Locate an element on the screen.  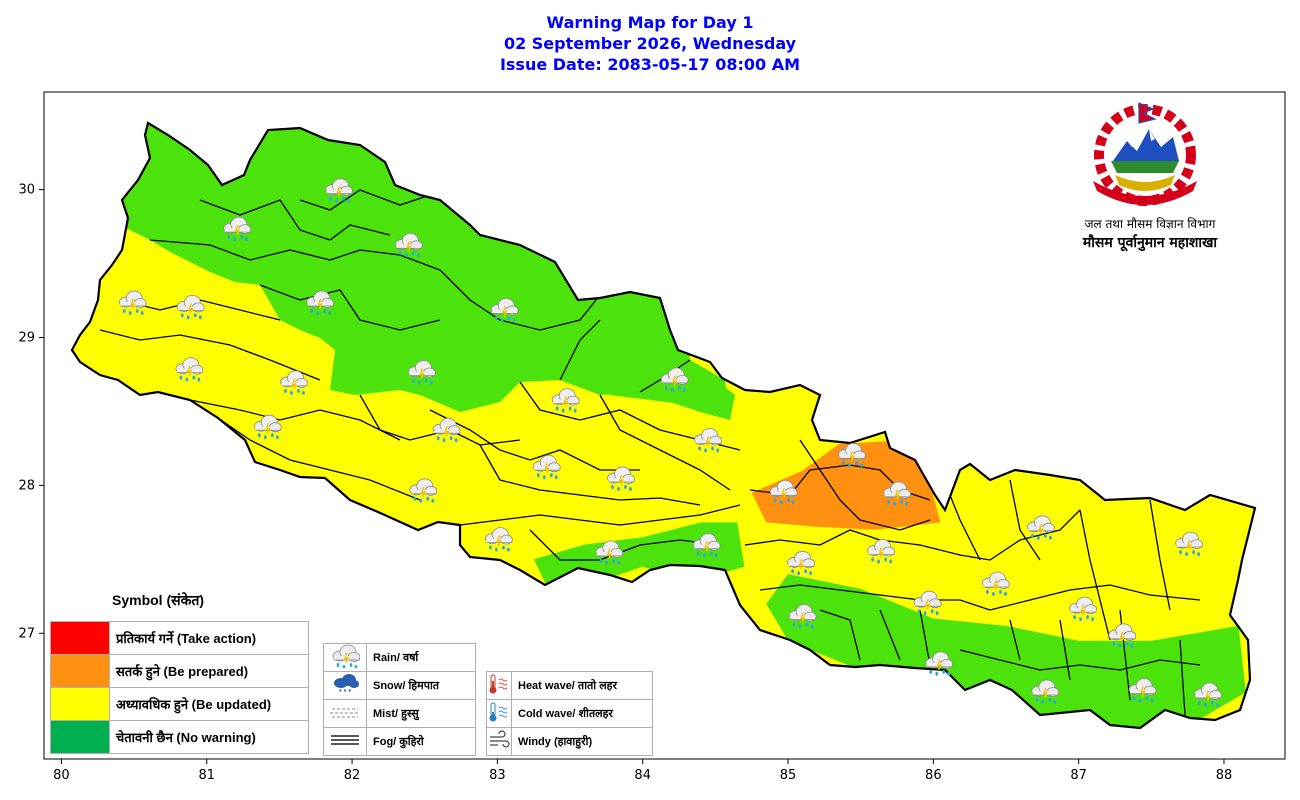
windy-icon is located at coordinates (499, 741).